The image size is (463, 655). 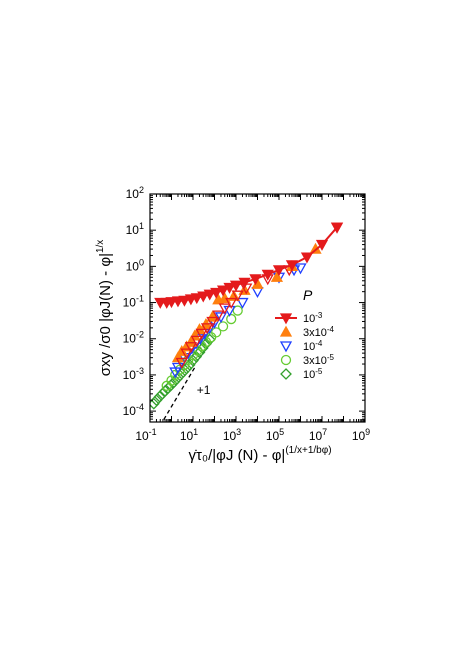 I want to click on x-tick-label: 10⁻¹, so click(x=145, y=435).